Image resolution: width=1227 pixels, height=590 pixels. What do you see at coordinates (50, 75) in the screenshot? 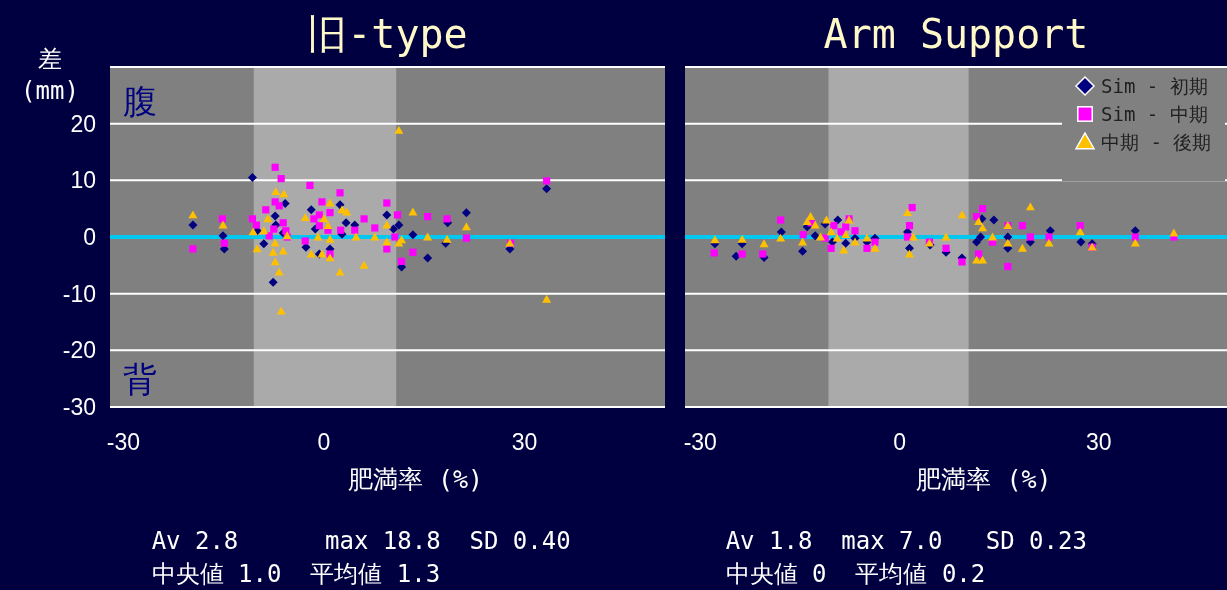
I see `y-axis-title: 差 (mm)` at bounding box center [50, 75].